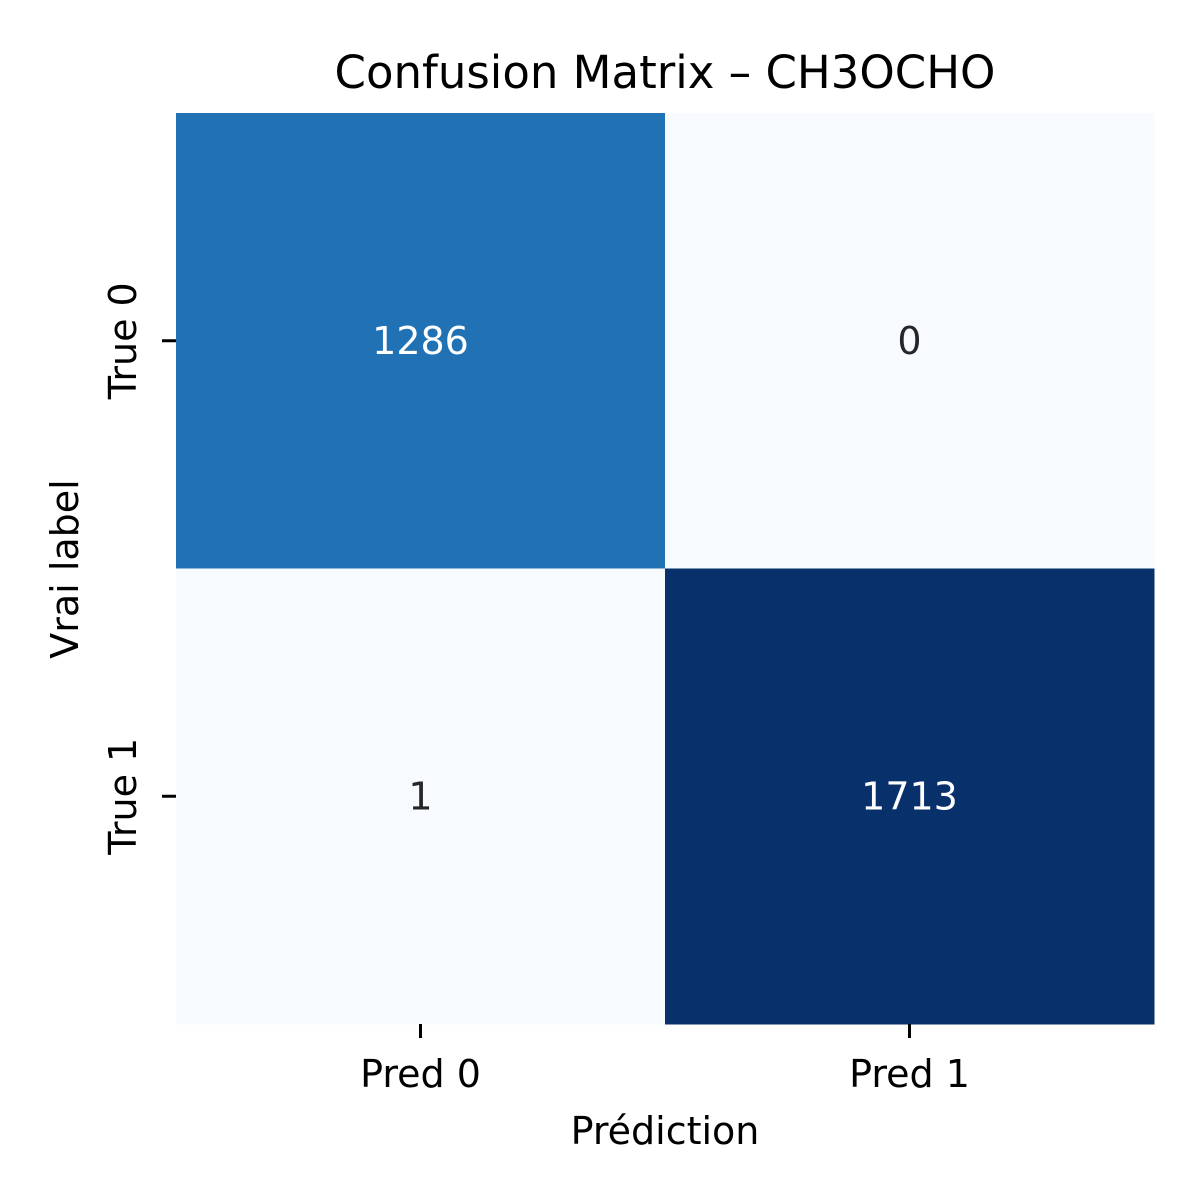  I want to click on cell-value-r1-c1: 1713, so click(909, 796).